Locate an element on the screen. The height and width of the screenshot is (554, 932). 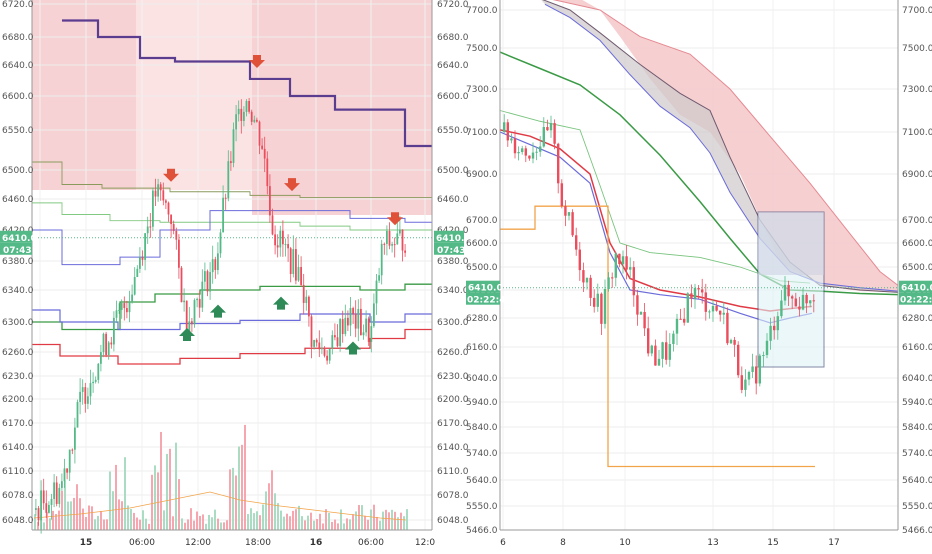
right-y-tick-label: 7300.0 is located at coordinates (917, 90).